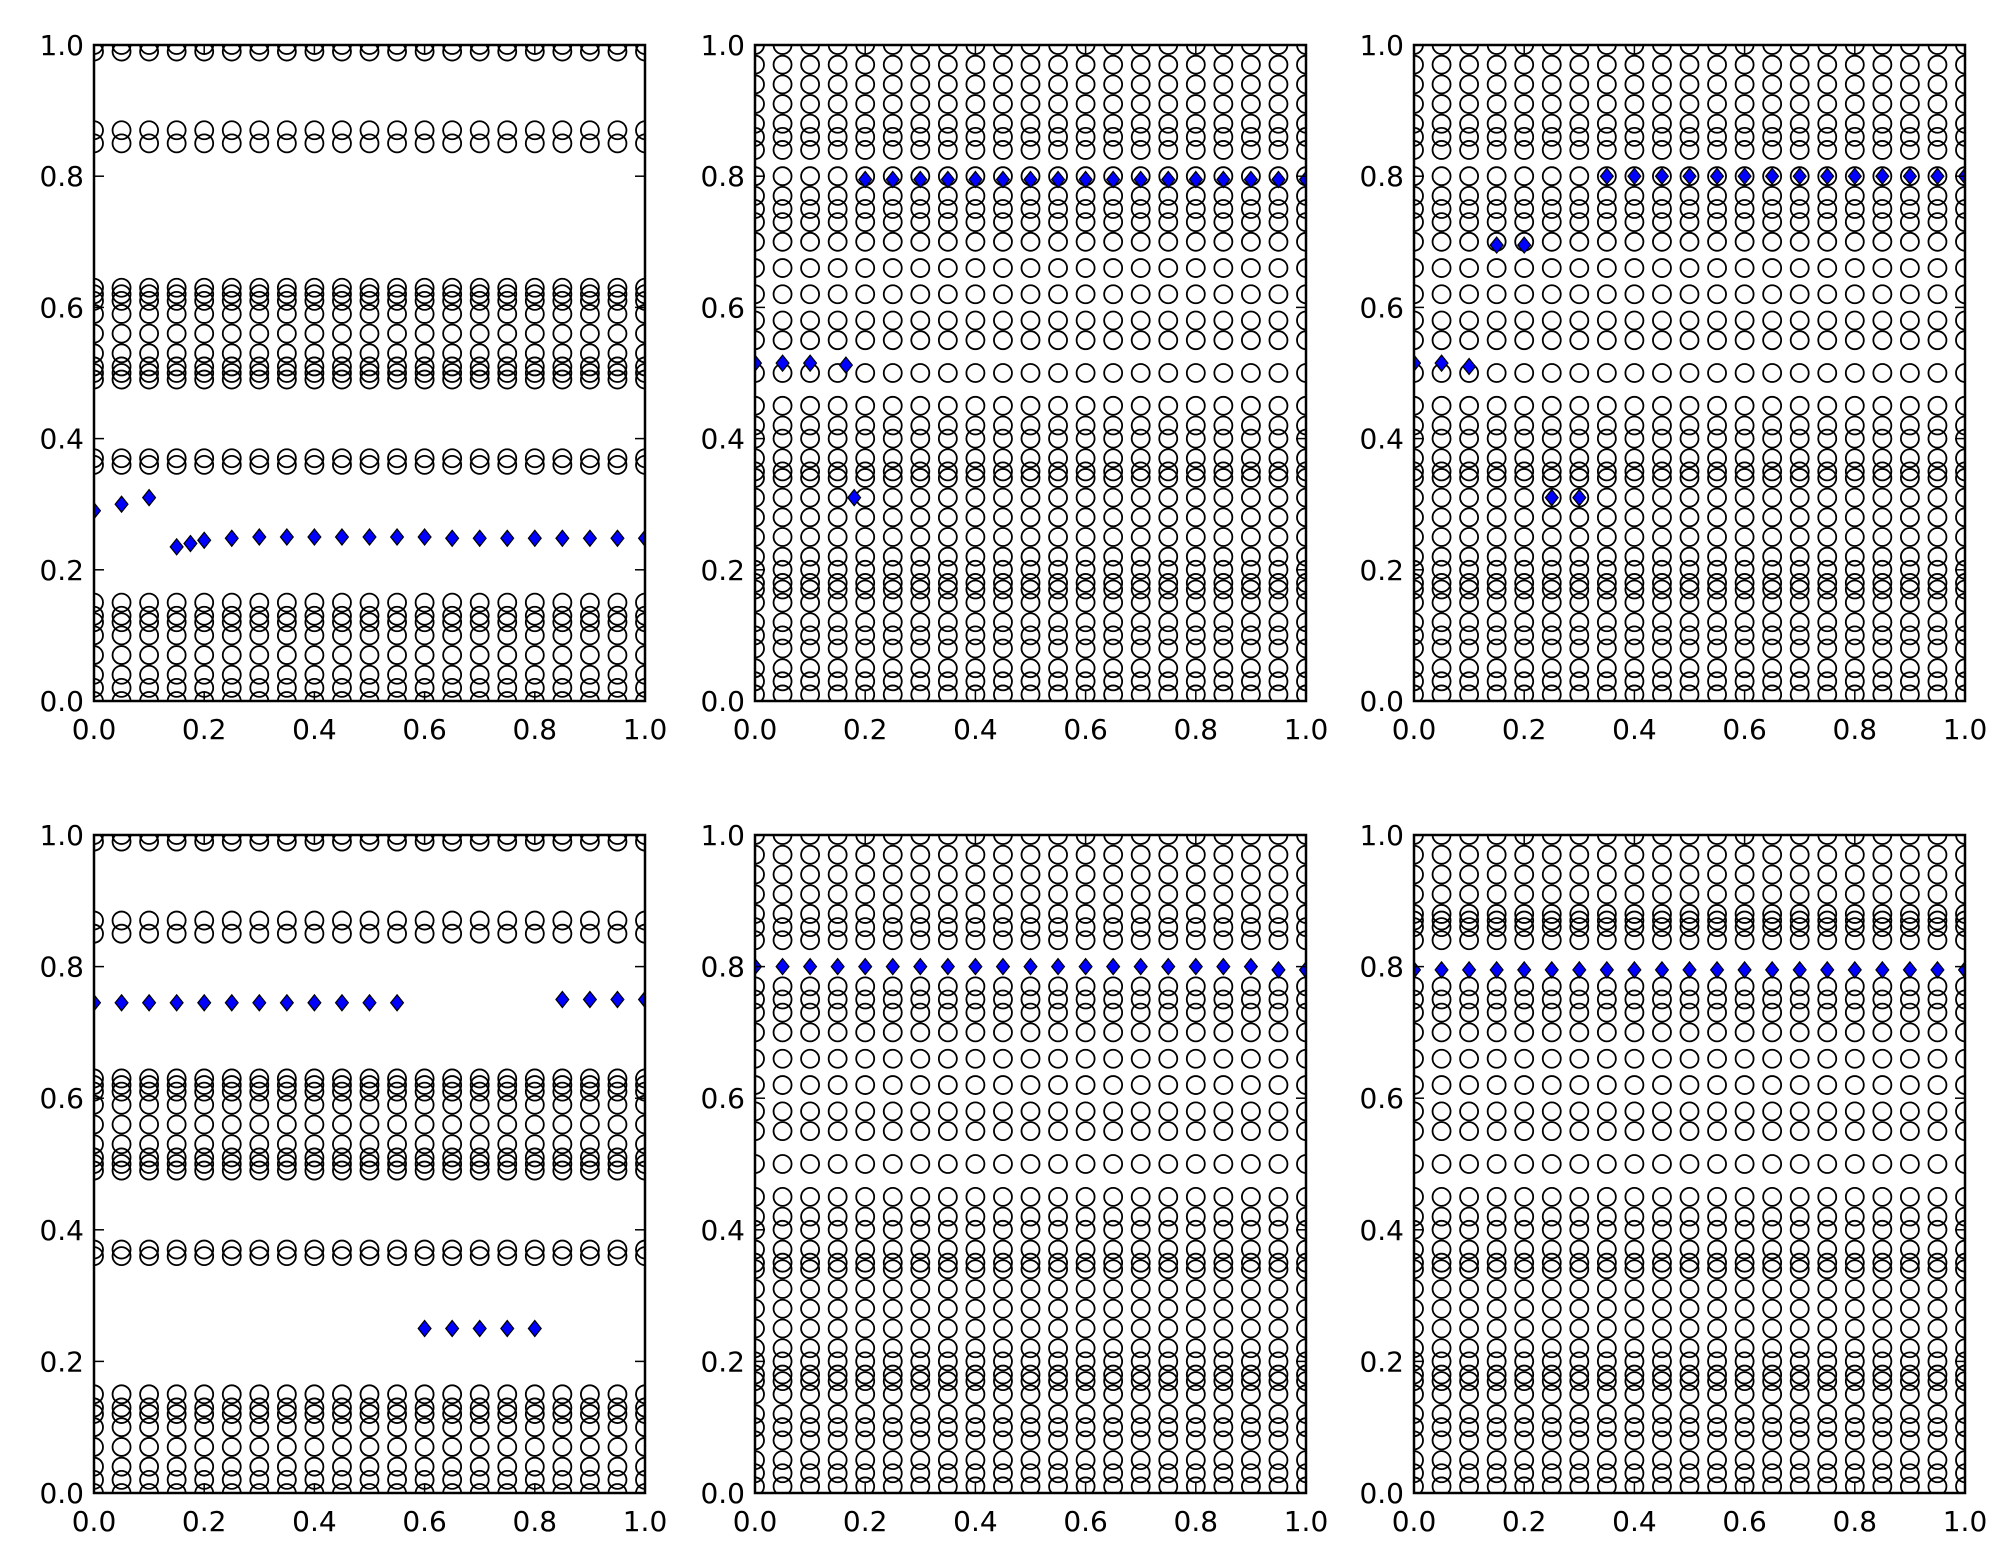  Describe the element at coordinates (722, 45) in the screenshot. I see `y-tick-label: 1.0` at that location.